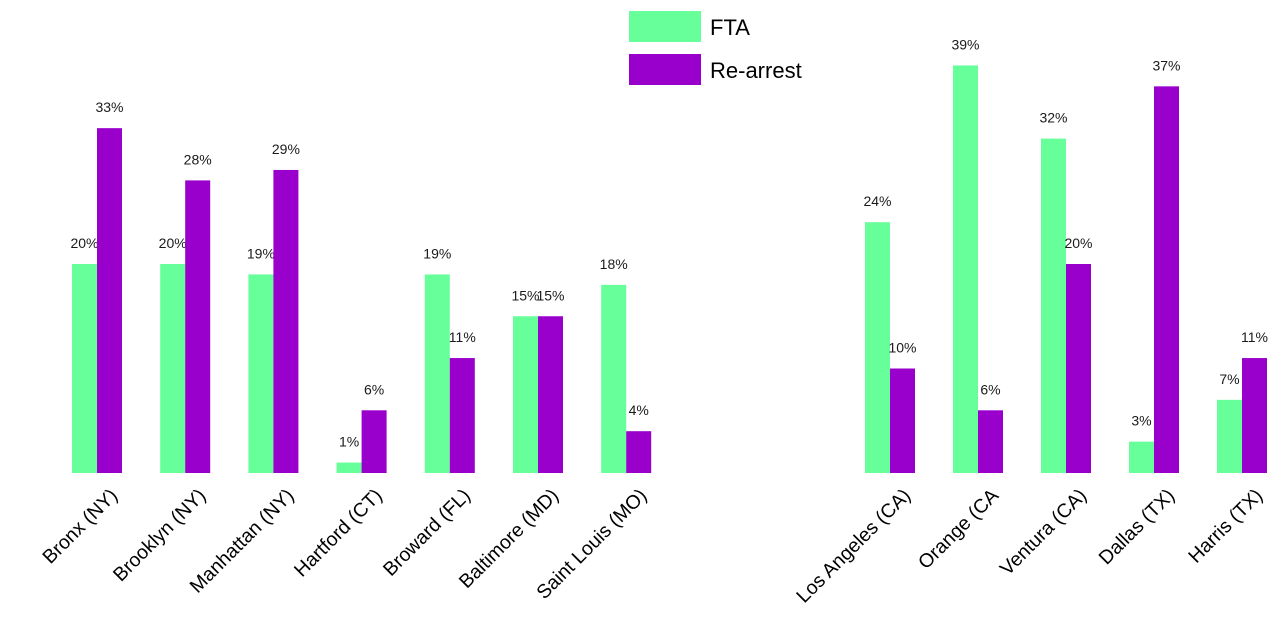  What do you see at coordinates (374, 441) in the screenshot?
I see `bar-hartford-ct-re-arrest` at bounding box center [374, 441].